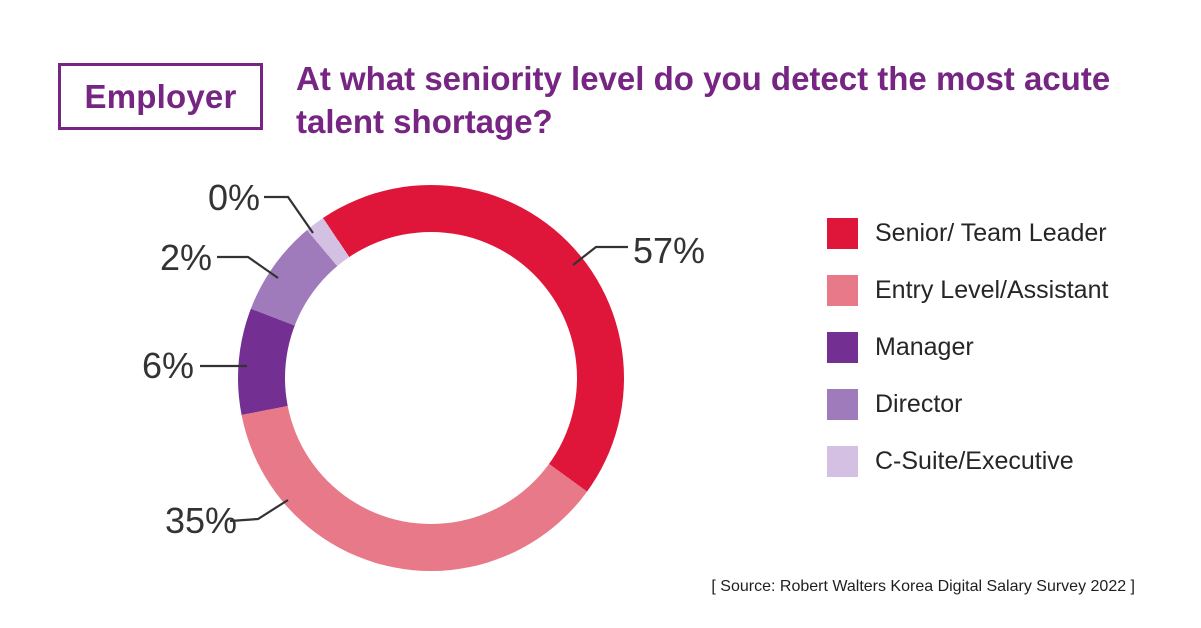  I want to click on employer-badge: Employer, so click(160, 96).